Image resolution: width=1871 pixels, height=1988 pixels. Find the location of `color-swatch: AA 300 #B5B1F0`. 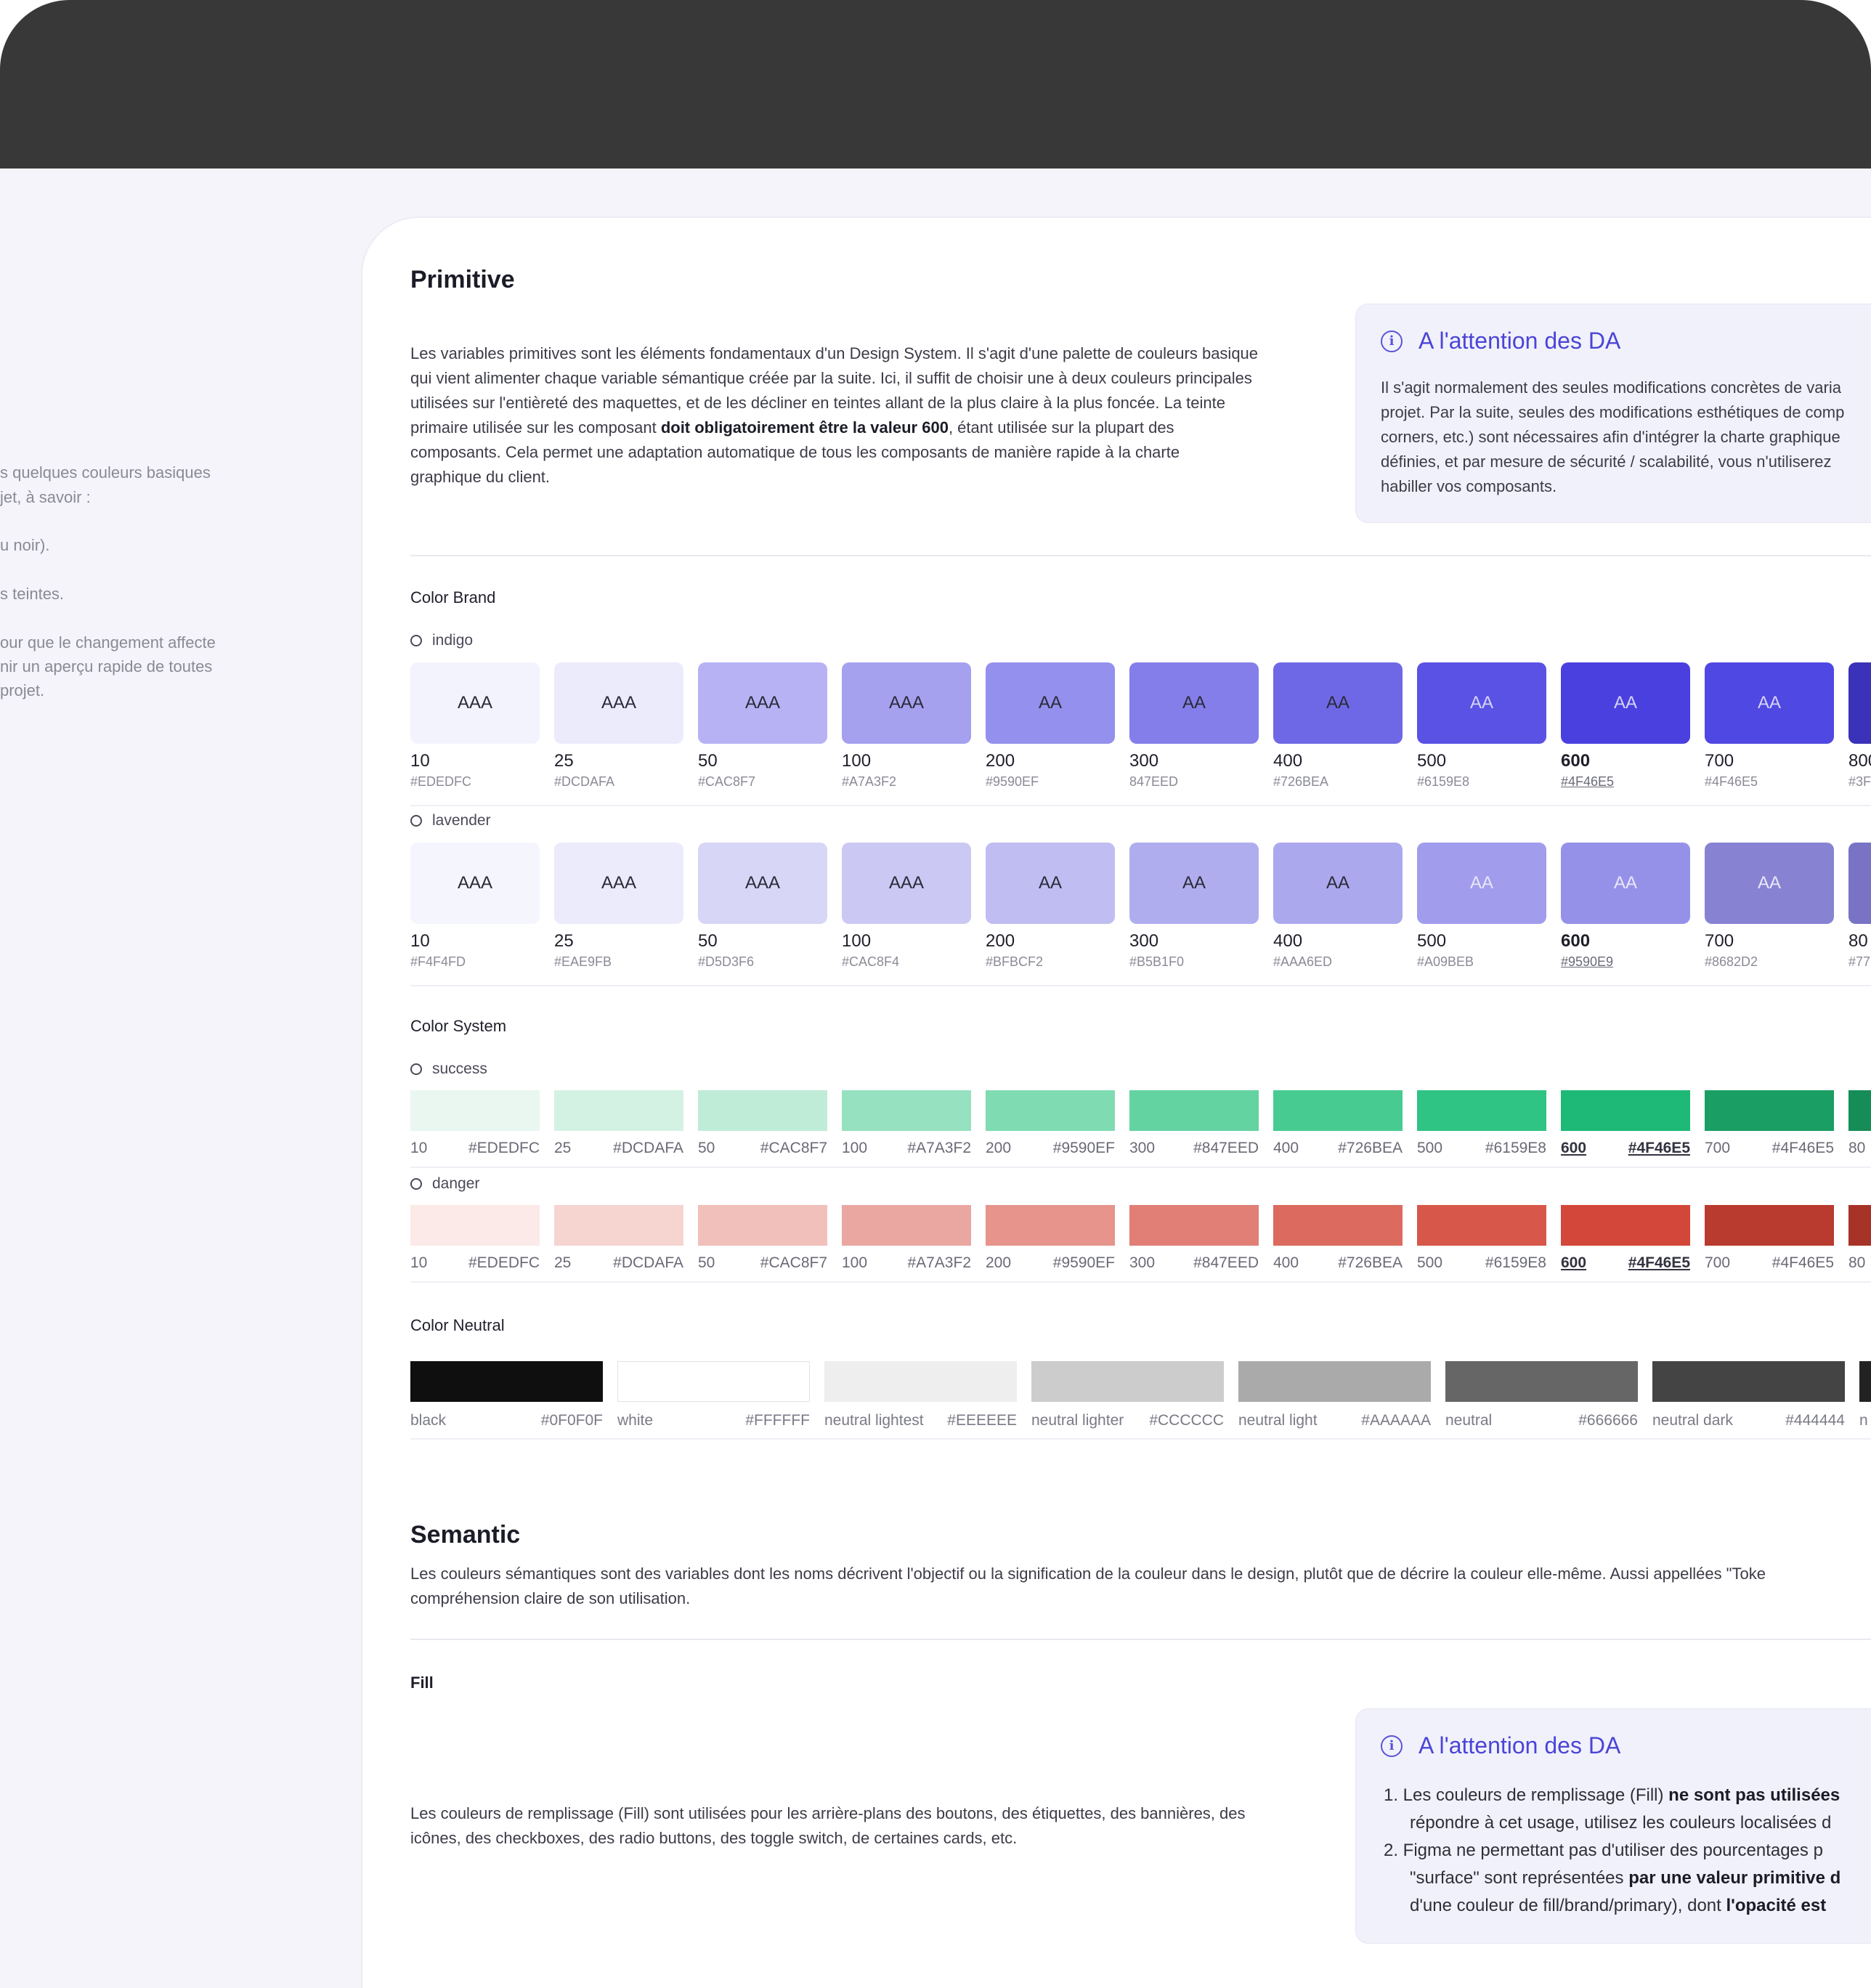

color-swatch: AA 300 #B5B1F0 is located at coordinates (1194, 906).